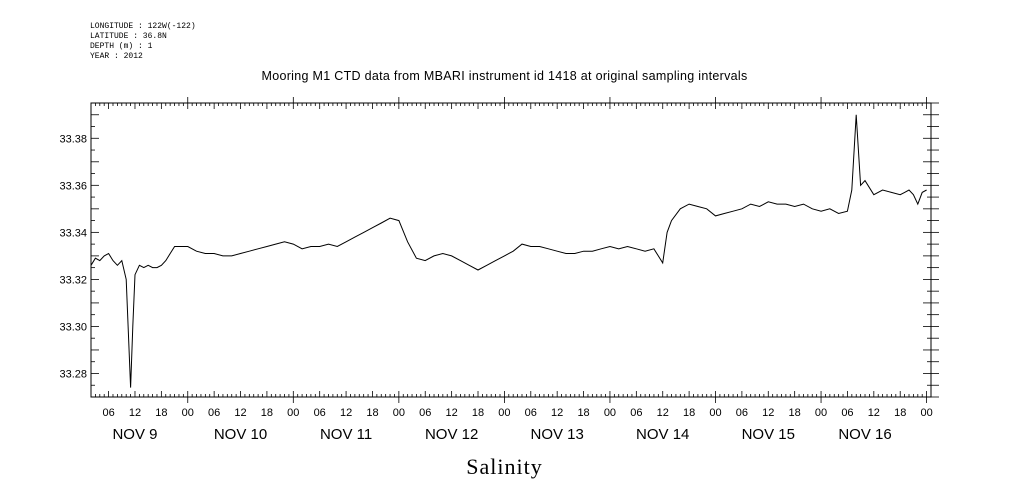  Describe the element at coordinates (662, 434) in the screenshot. I see `x-day-label: NOV 14` at that location.